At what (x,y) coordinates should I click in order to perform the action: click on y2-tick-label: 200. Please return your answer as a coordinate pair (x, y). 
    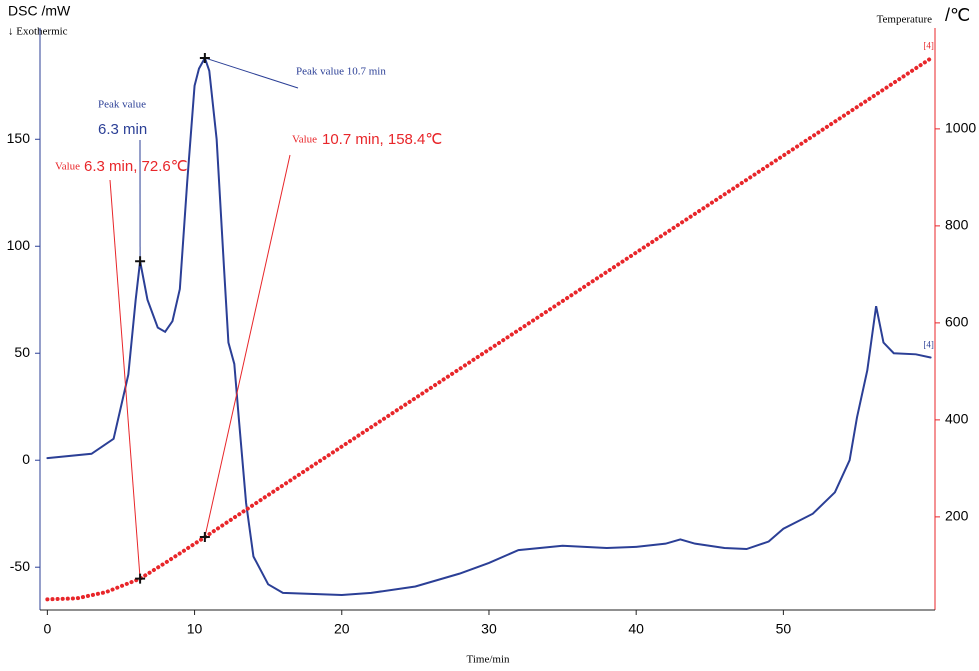
    Looking at the image, I should click on (957, 516).